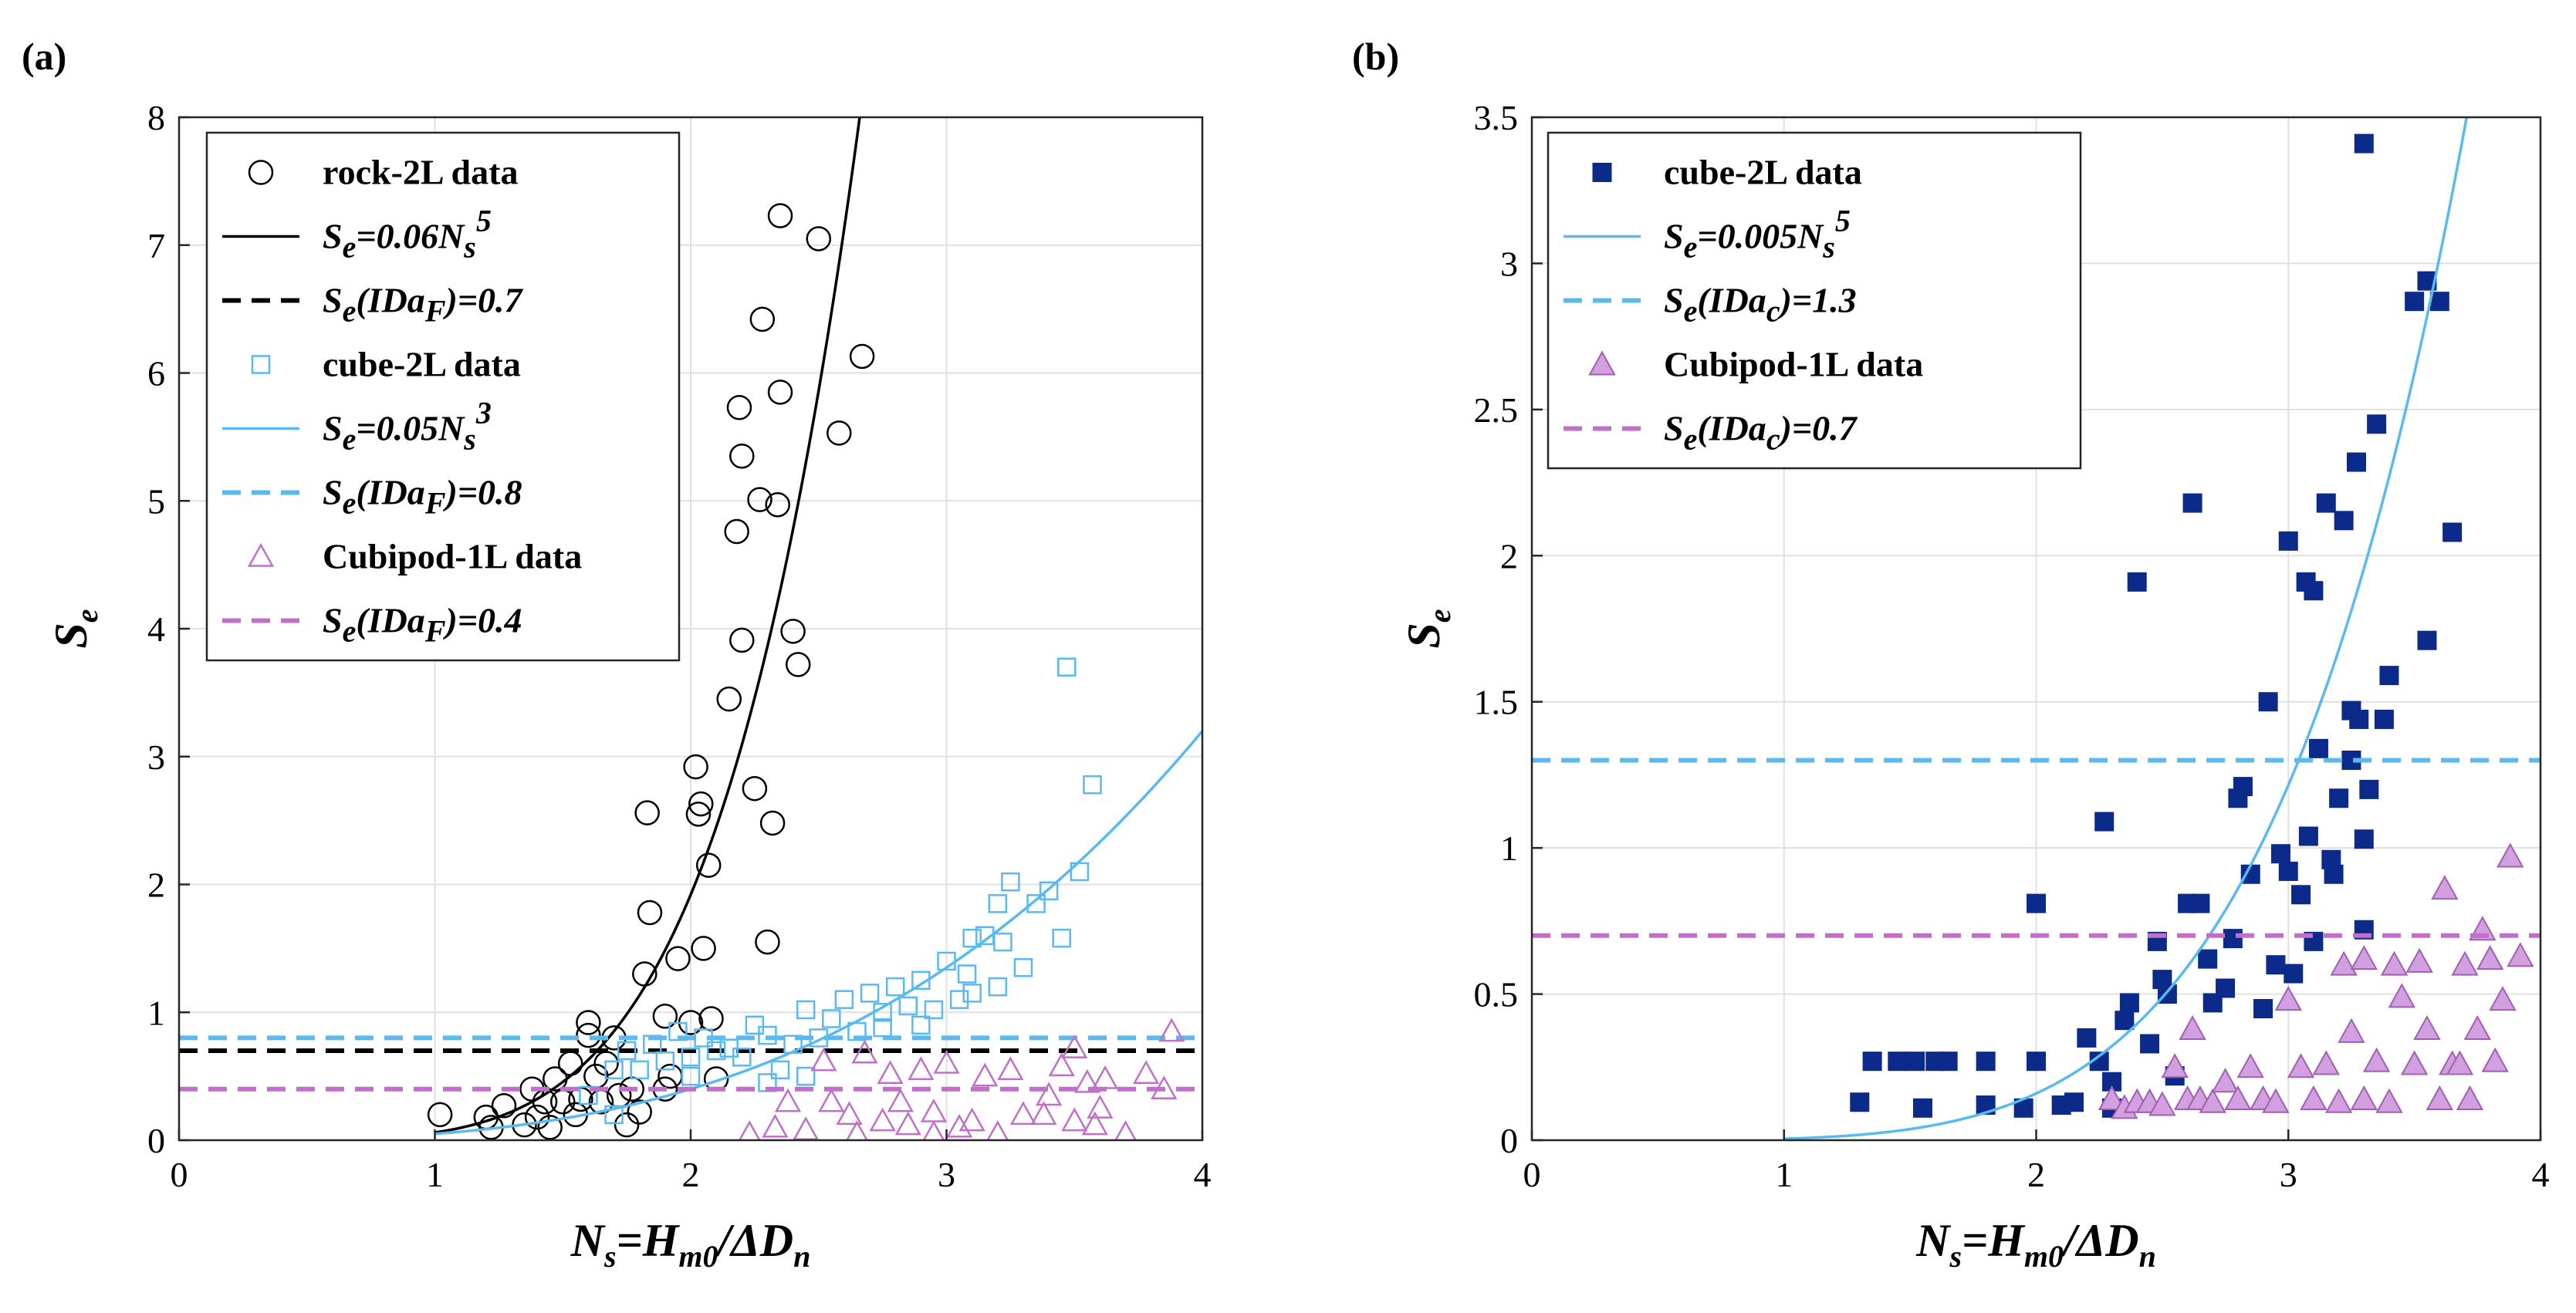 This screenshot has width=2576, height=1313. I want to click on x-tick-label: 3, so click(2288, 1174).